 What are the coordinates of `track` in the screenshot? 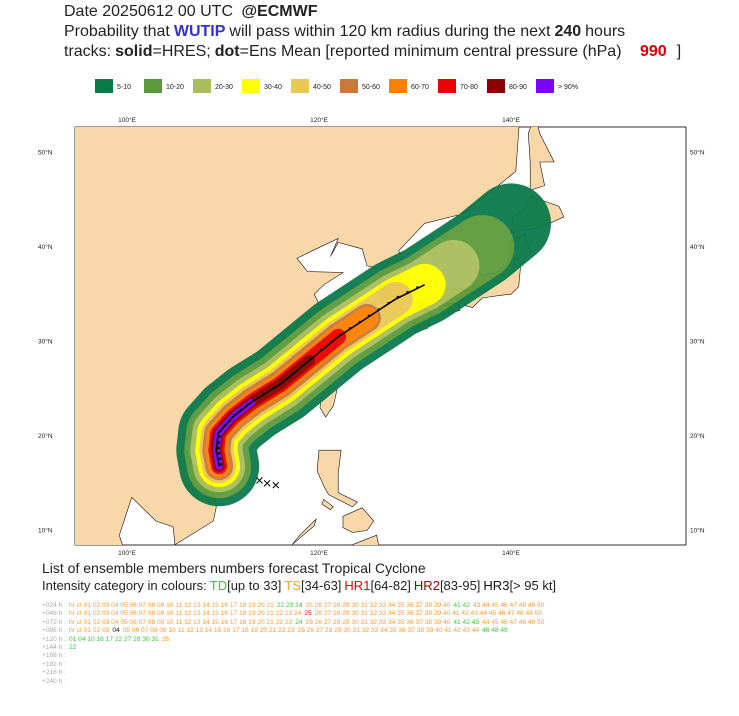 It's located at (320, 386).